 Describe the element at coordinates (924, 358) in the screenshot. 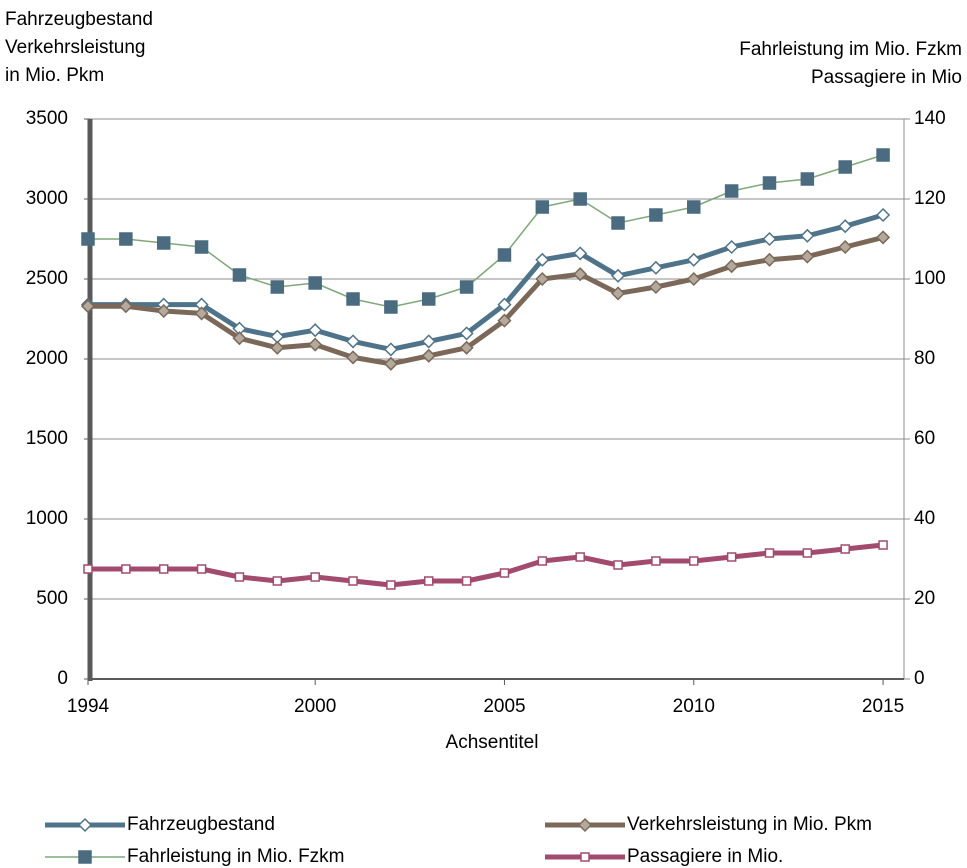

I see `y2-tick-label: 80` at that location.